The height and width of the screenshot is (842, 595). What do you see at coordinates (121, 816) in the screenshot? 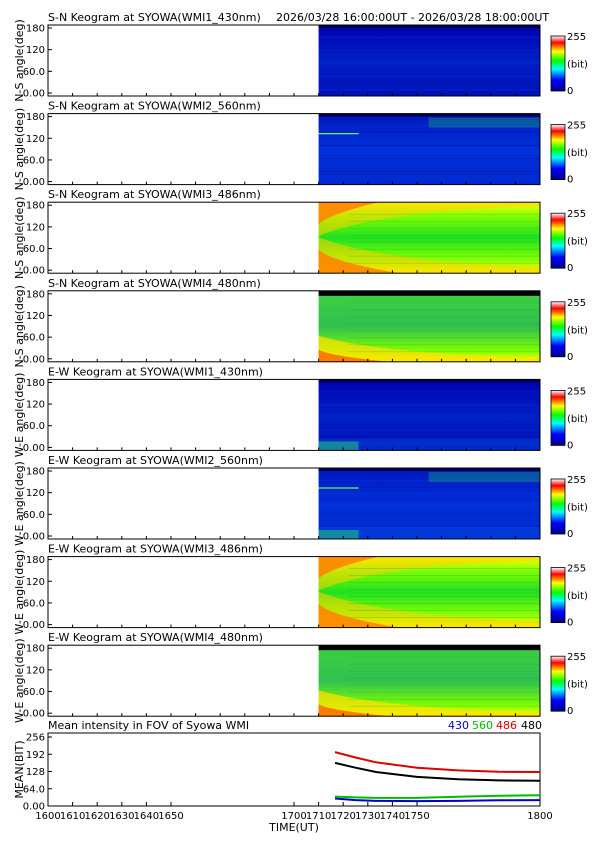
I see `x-tick-label: 1630` at bounding box center [121, 816].